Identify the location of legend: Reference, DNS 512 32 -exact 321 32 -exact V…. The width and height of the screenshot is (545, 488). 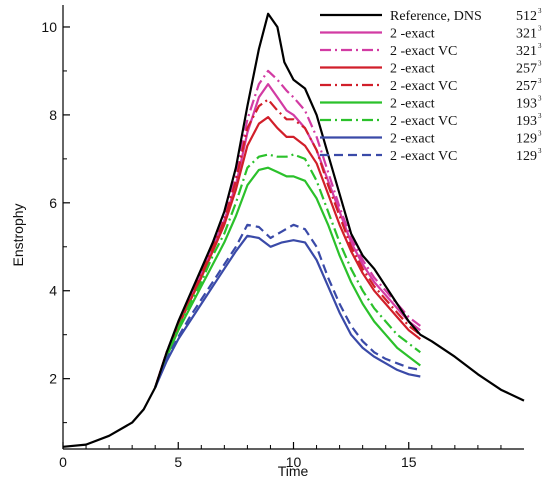
(431, 85).